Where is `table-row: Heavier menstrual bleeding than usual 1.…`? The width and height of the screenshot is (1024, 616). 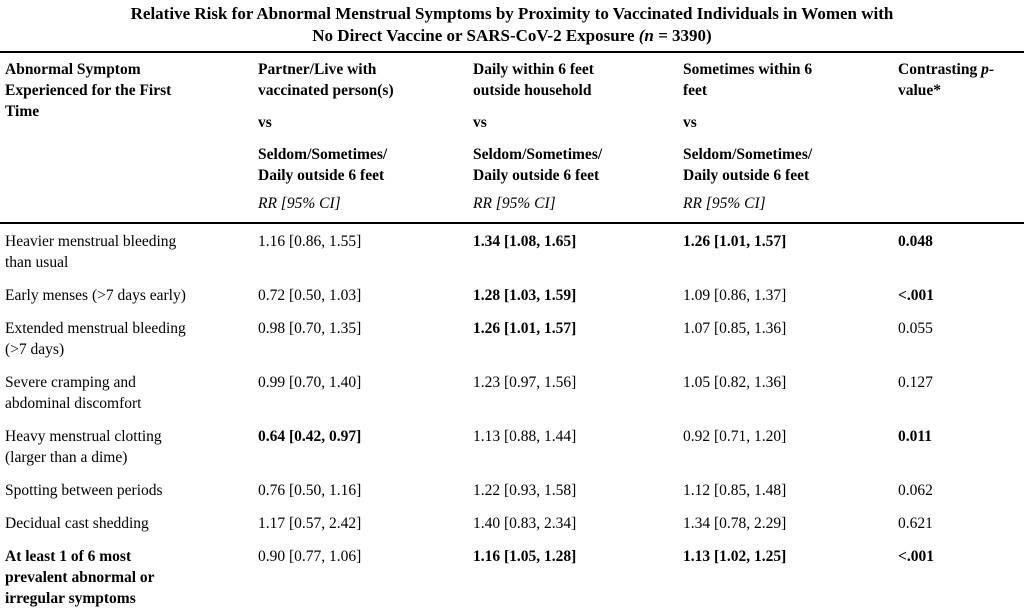 table-row: Heavier menstrual bleeding than usual 1.… is located at coordinates (512, 250).